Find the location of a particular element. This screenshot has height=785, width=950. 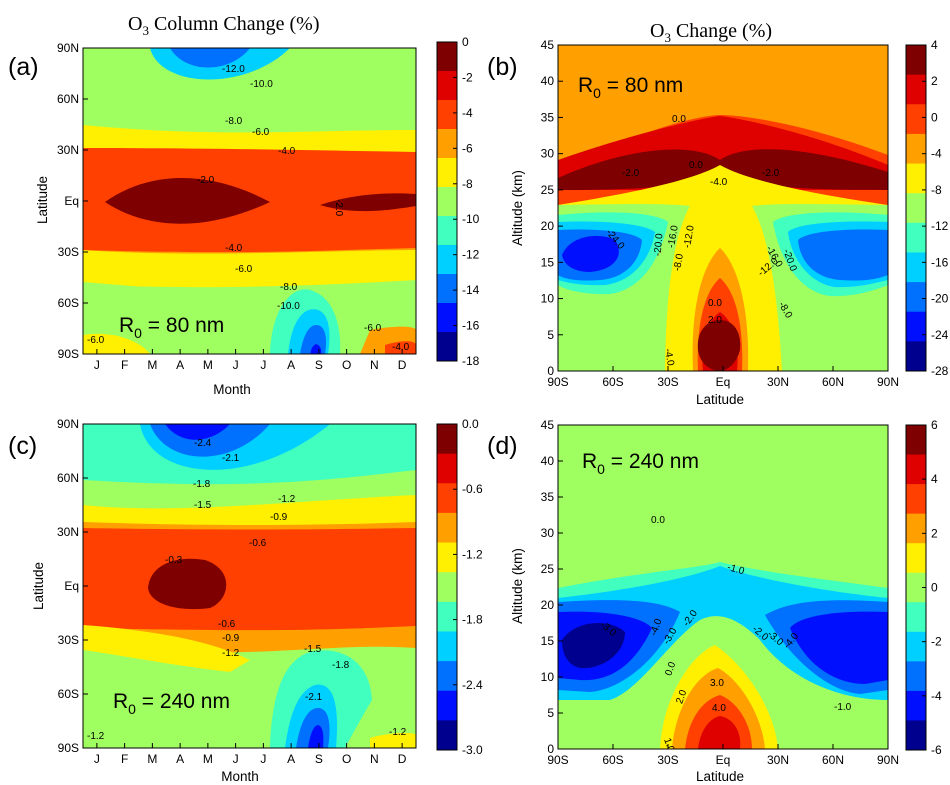

y-tick-label: 90S is located at coordinates (68, 748).